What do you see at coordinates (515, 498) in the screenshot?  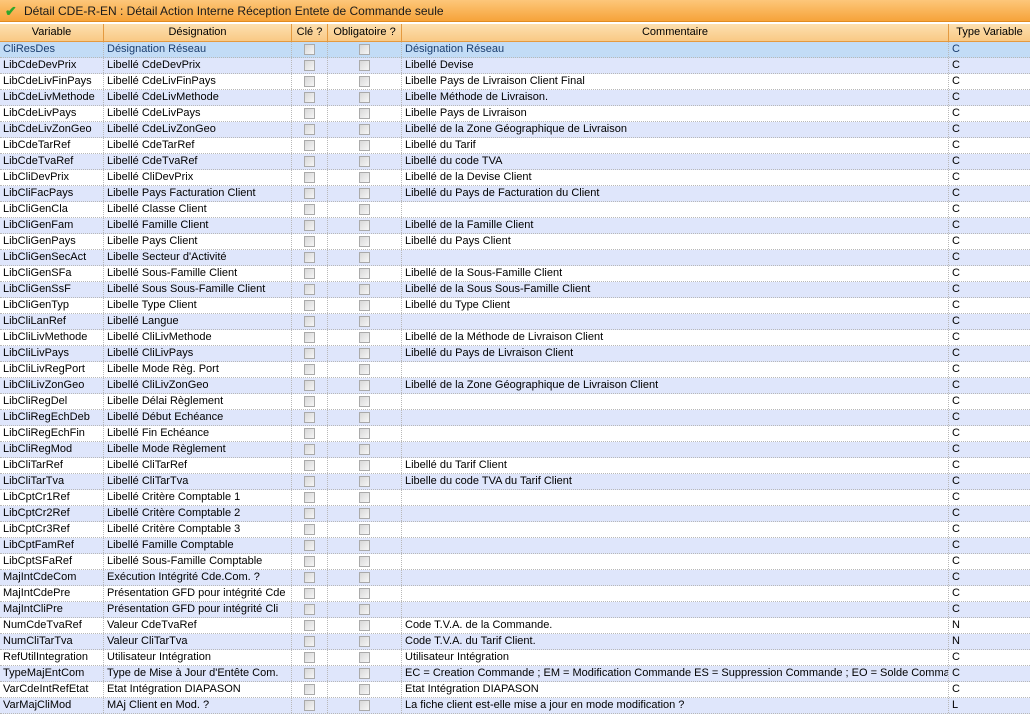 I see `table-row: LibCptCr1Ref Libellé Critère Comptable 1 C` at bounding box center [515, 498].